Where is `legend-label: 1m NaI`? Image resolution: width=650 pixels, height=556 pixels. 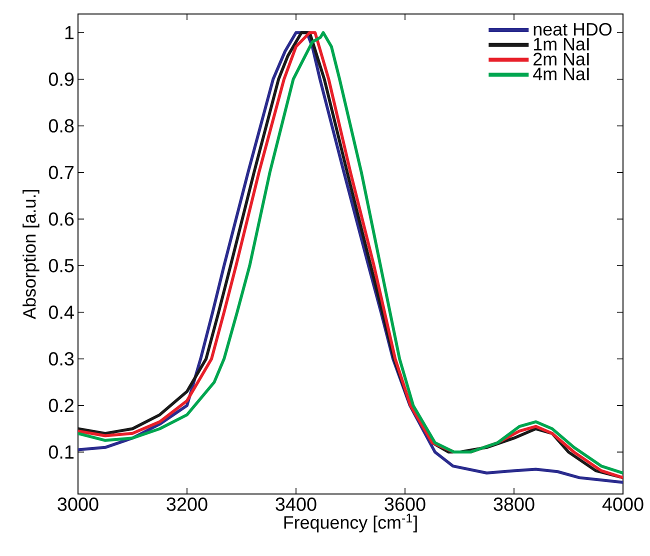 legend-label: 1m NaI is located at coordinates (561, 44).